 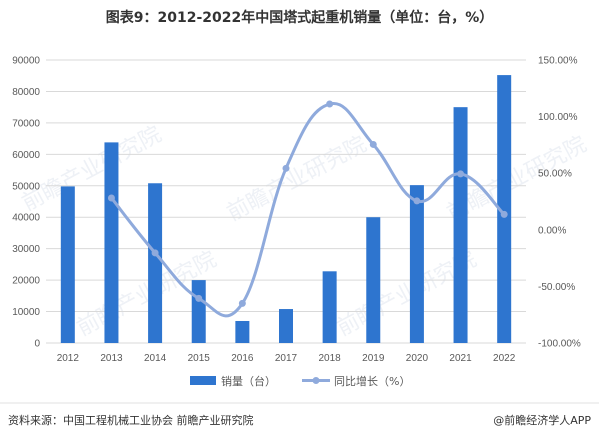 What do you see at coordinates (460, 358) in the screenshot?
I see `x-tick-label: 2021` at bounding box center [460, 358].